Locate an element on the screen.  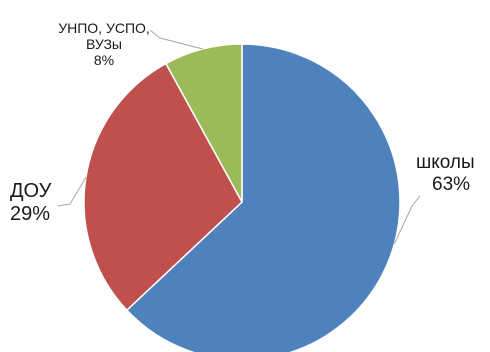
slice-label-unpo-line1: УНПО, УСПО, is located at coordinates (104, 28).